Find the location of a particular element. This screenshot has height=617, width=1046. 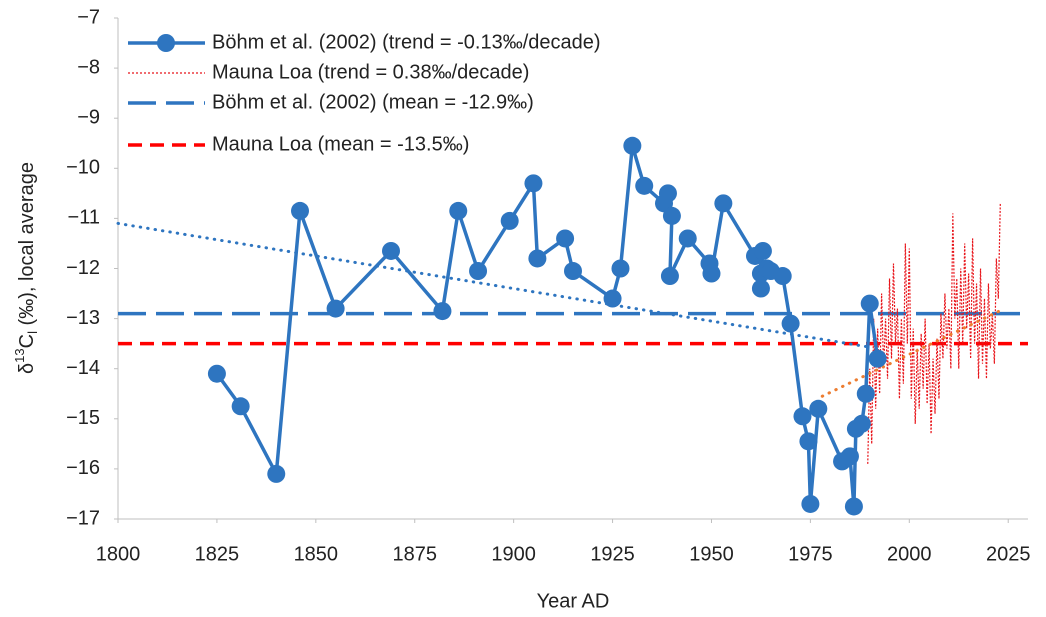

legend-label: Mauna Loa (trend = 0.38‰/decade) is located at coordinates (370, 72).